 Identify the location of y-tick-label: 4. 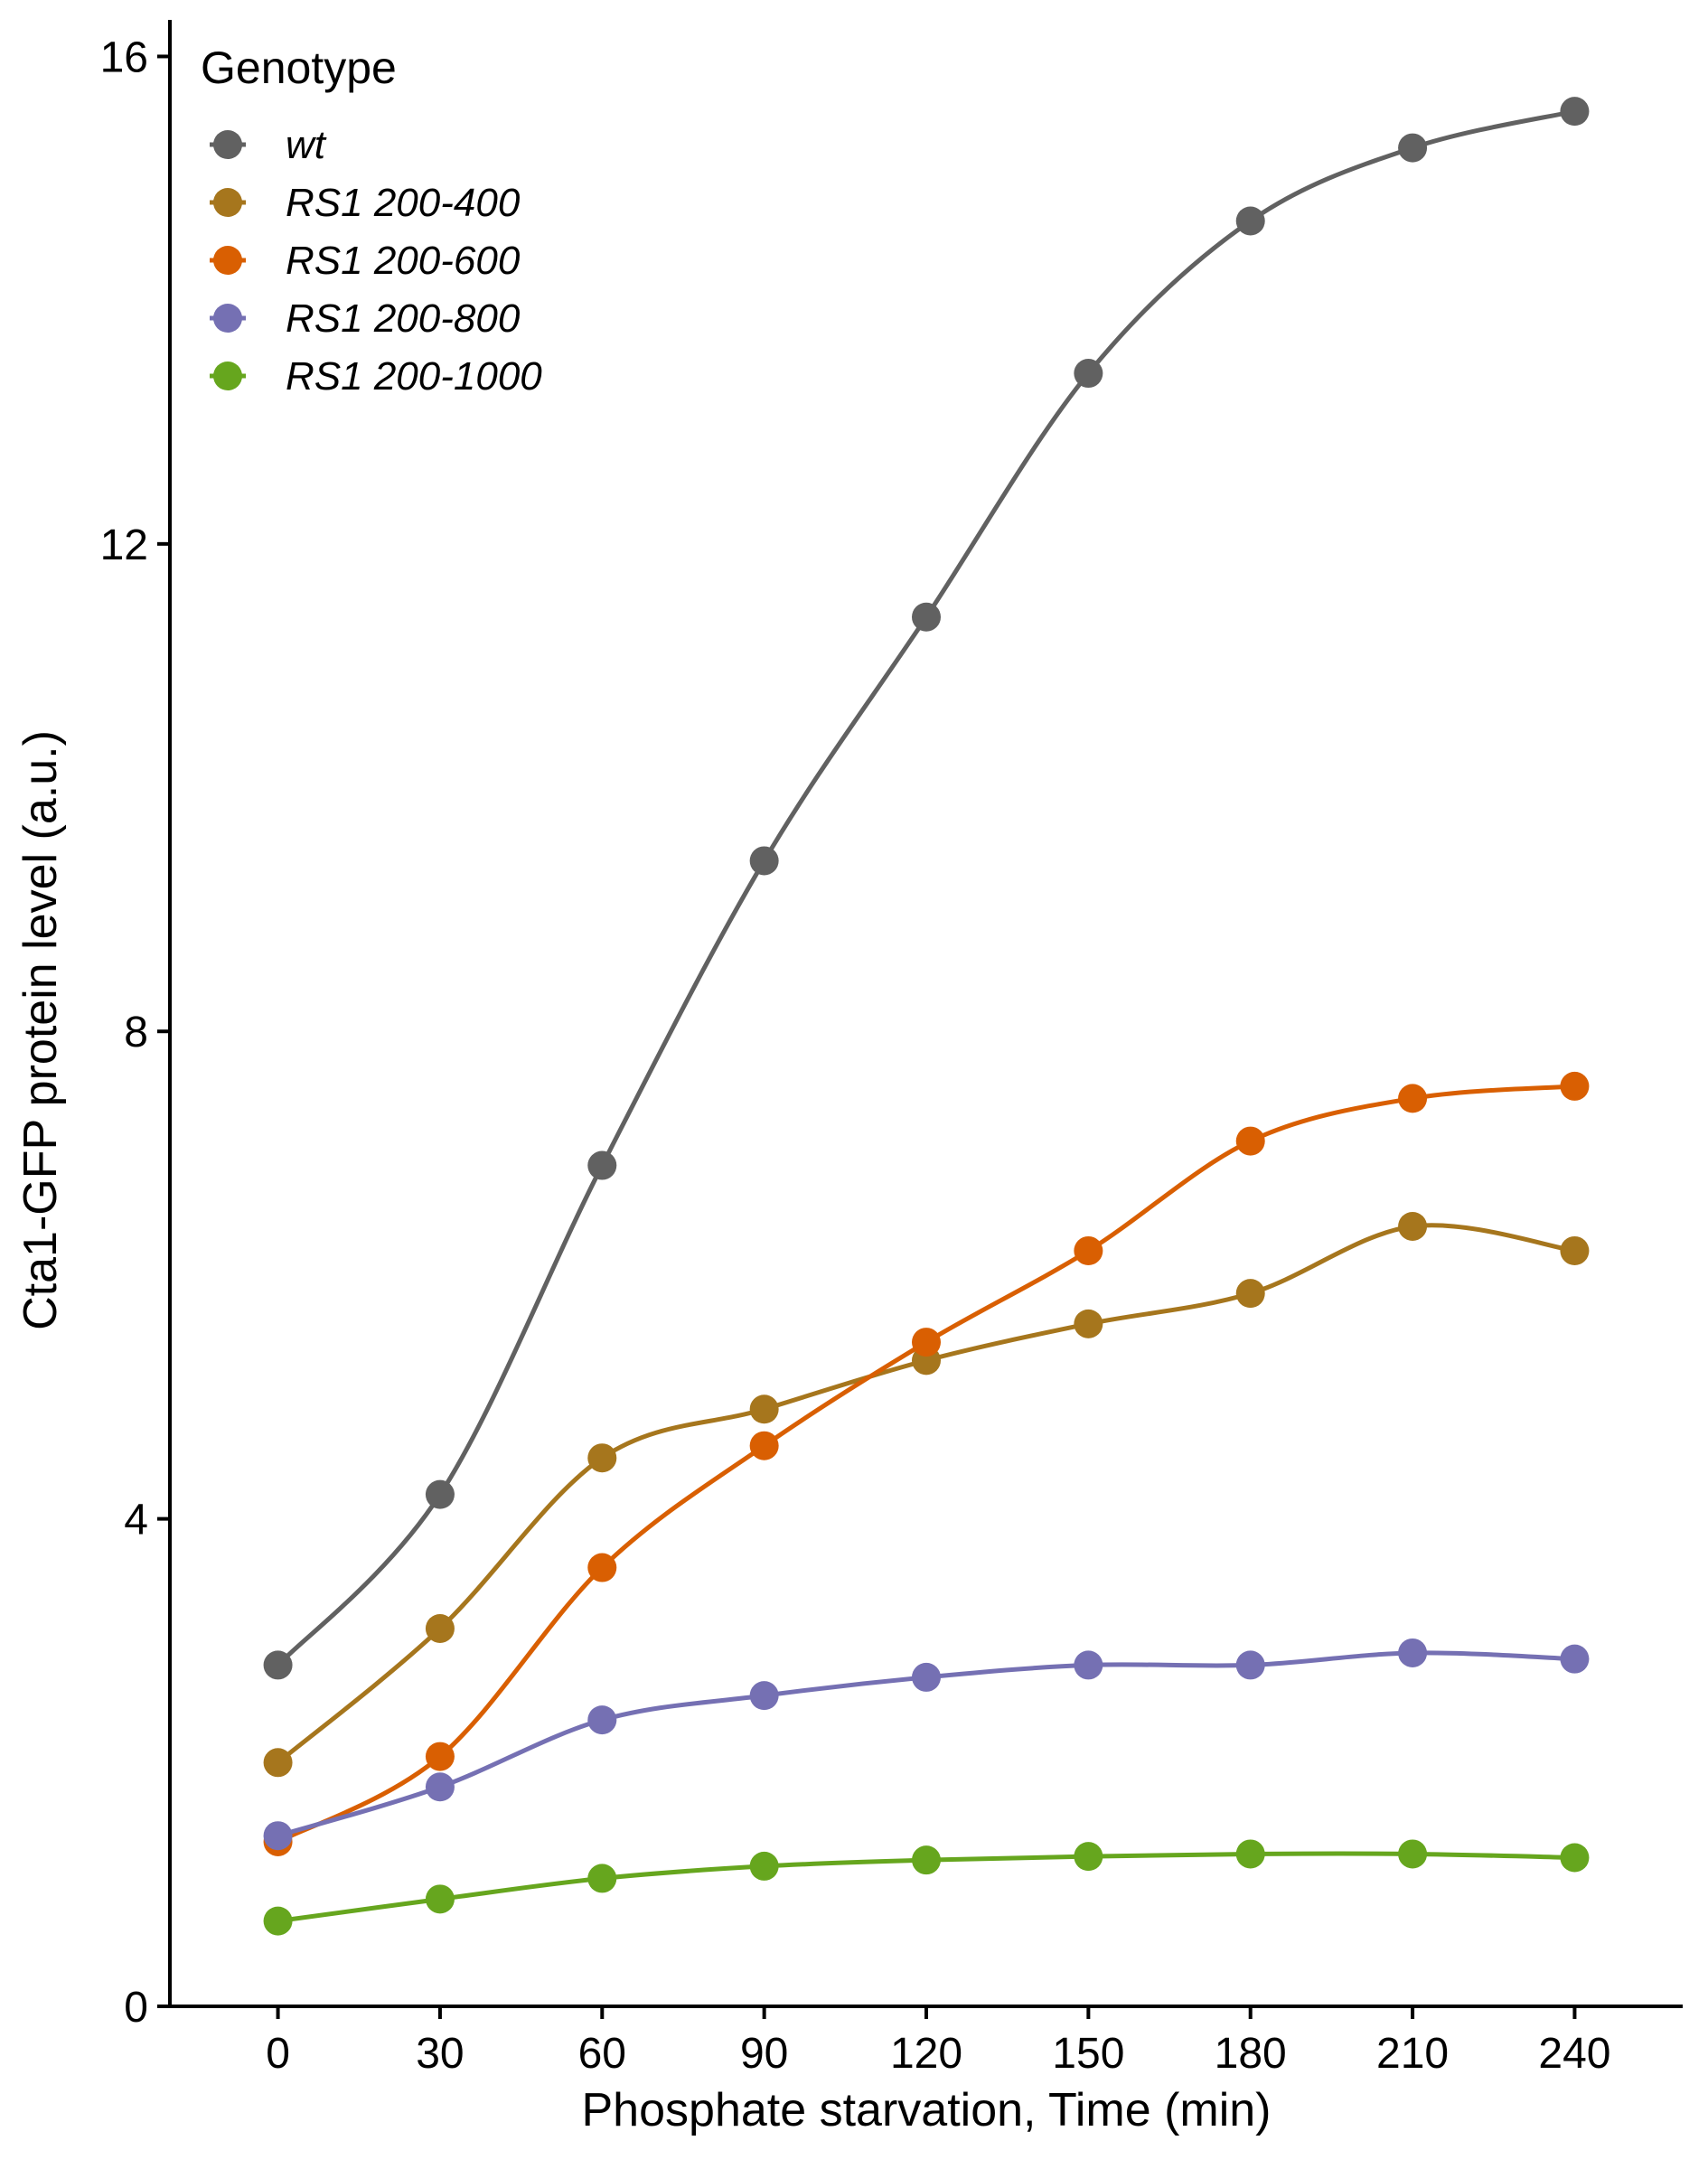
(136, 1521).